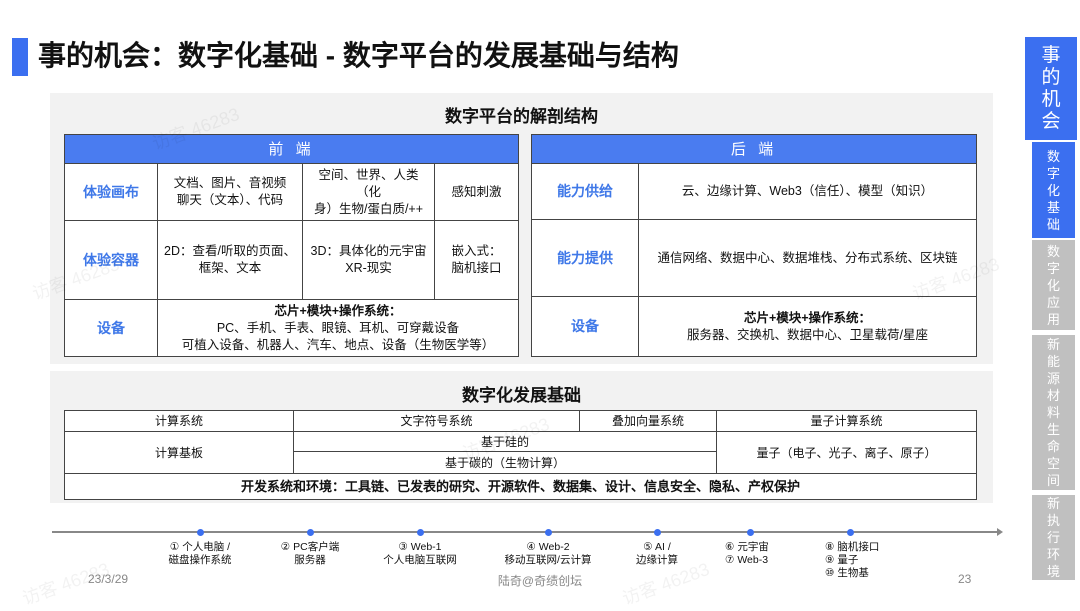  I want to click on quantum-cell: 量子（电子、光子、离子、原子）, so click(846, 452).